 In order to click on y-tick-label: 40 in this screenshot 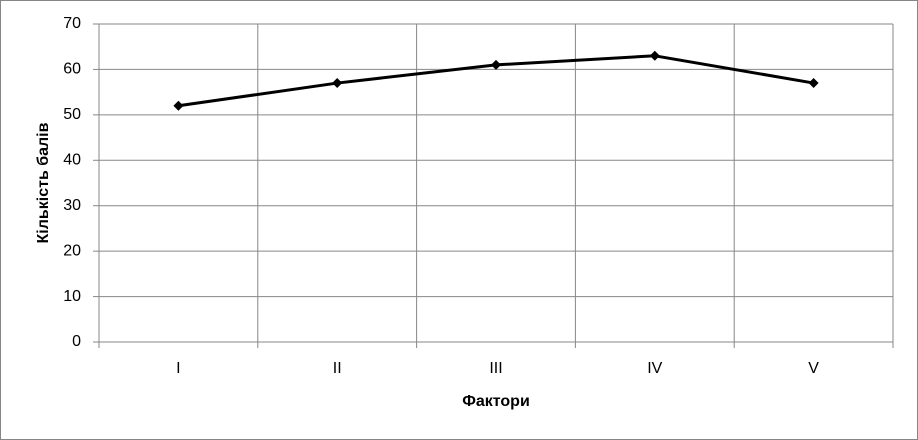, I will do `click(72, 160)`.